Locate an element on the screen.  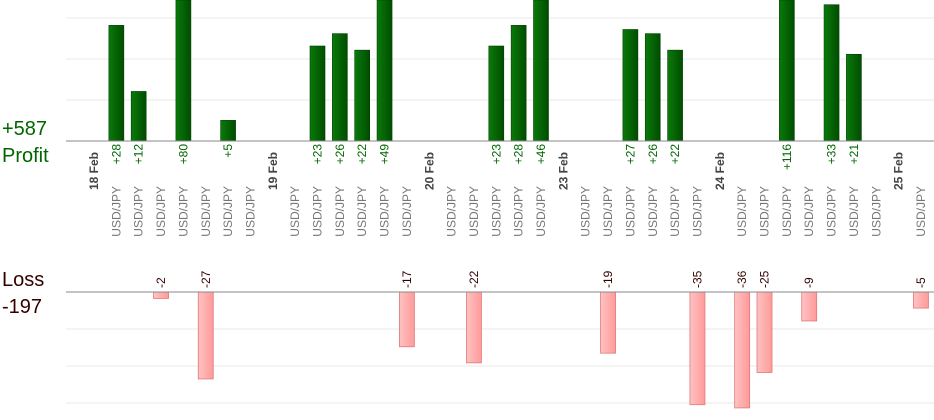
profit-total: +587 is located at coordinates (25, 129).